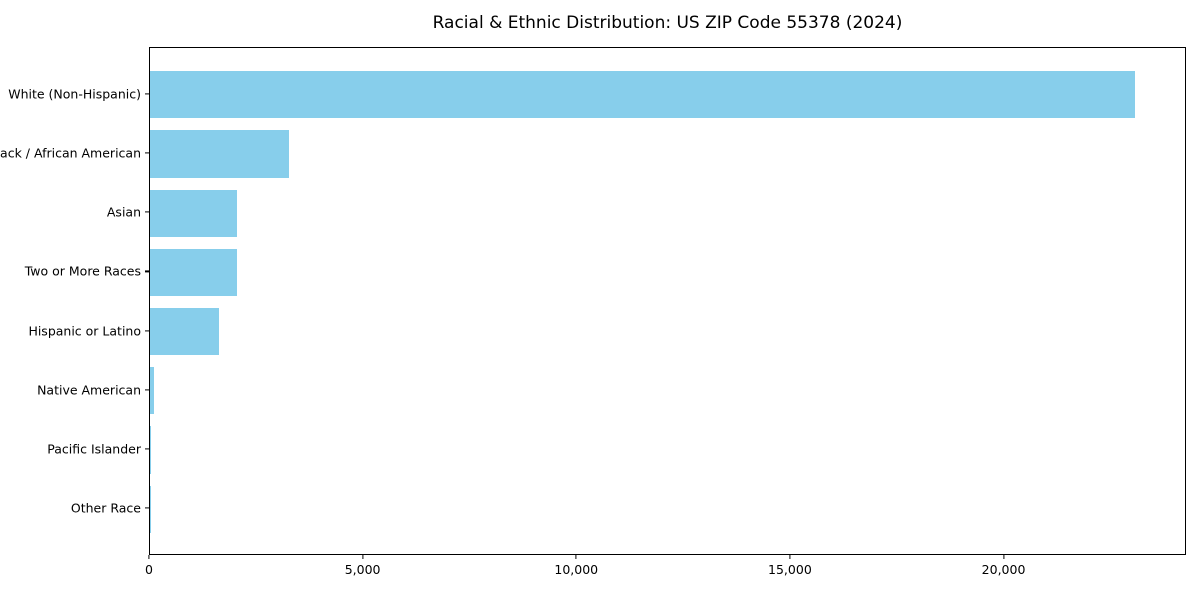 Image resolution: width=1200 pixels, height=600 pixels. I want to click on y-axis-label: Native American, so click(89, 390).